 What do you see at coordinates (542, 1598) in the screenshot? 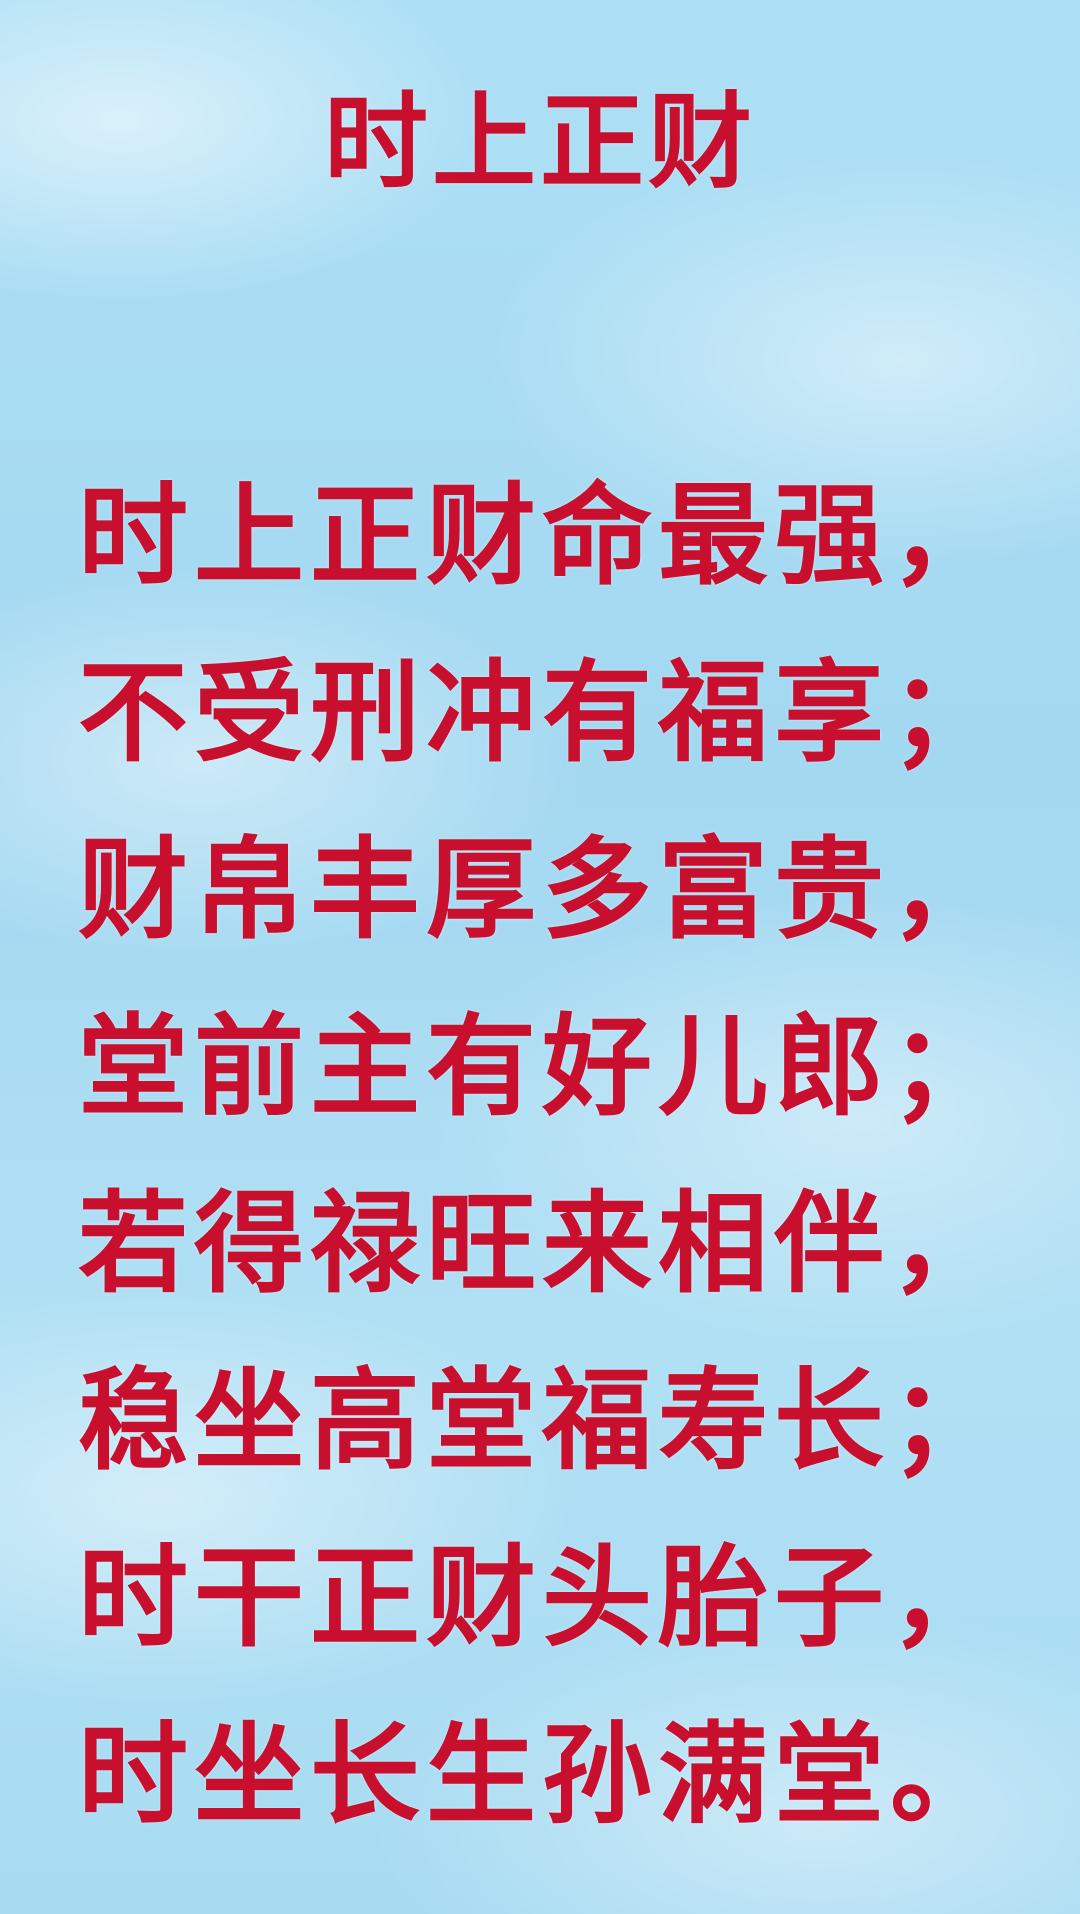
I see `poem-line: 时干正财头胎子，` at bounding box center [542, 1598].